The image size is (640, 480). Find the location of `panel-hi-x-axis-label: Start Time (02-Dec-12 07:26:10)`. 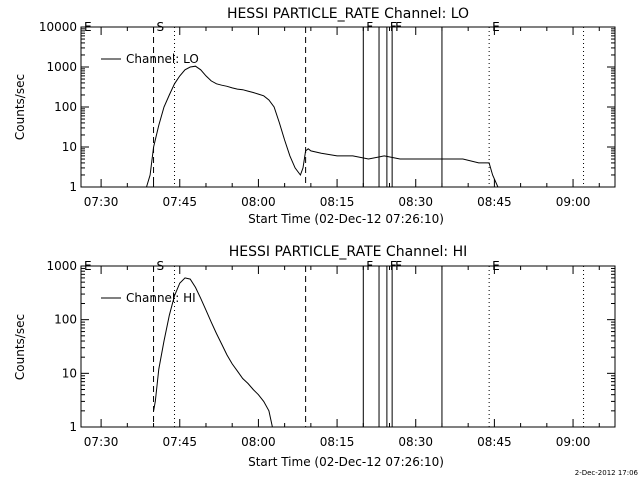

panel-hi-x-axis-label: Start Time (02-Dec-12 07:26:10) is located at coordinates (346, 462).